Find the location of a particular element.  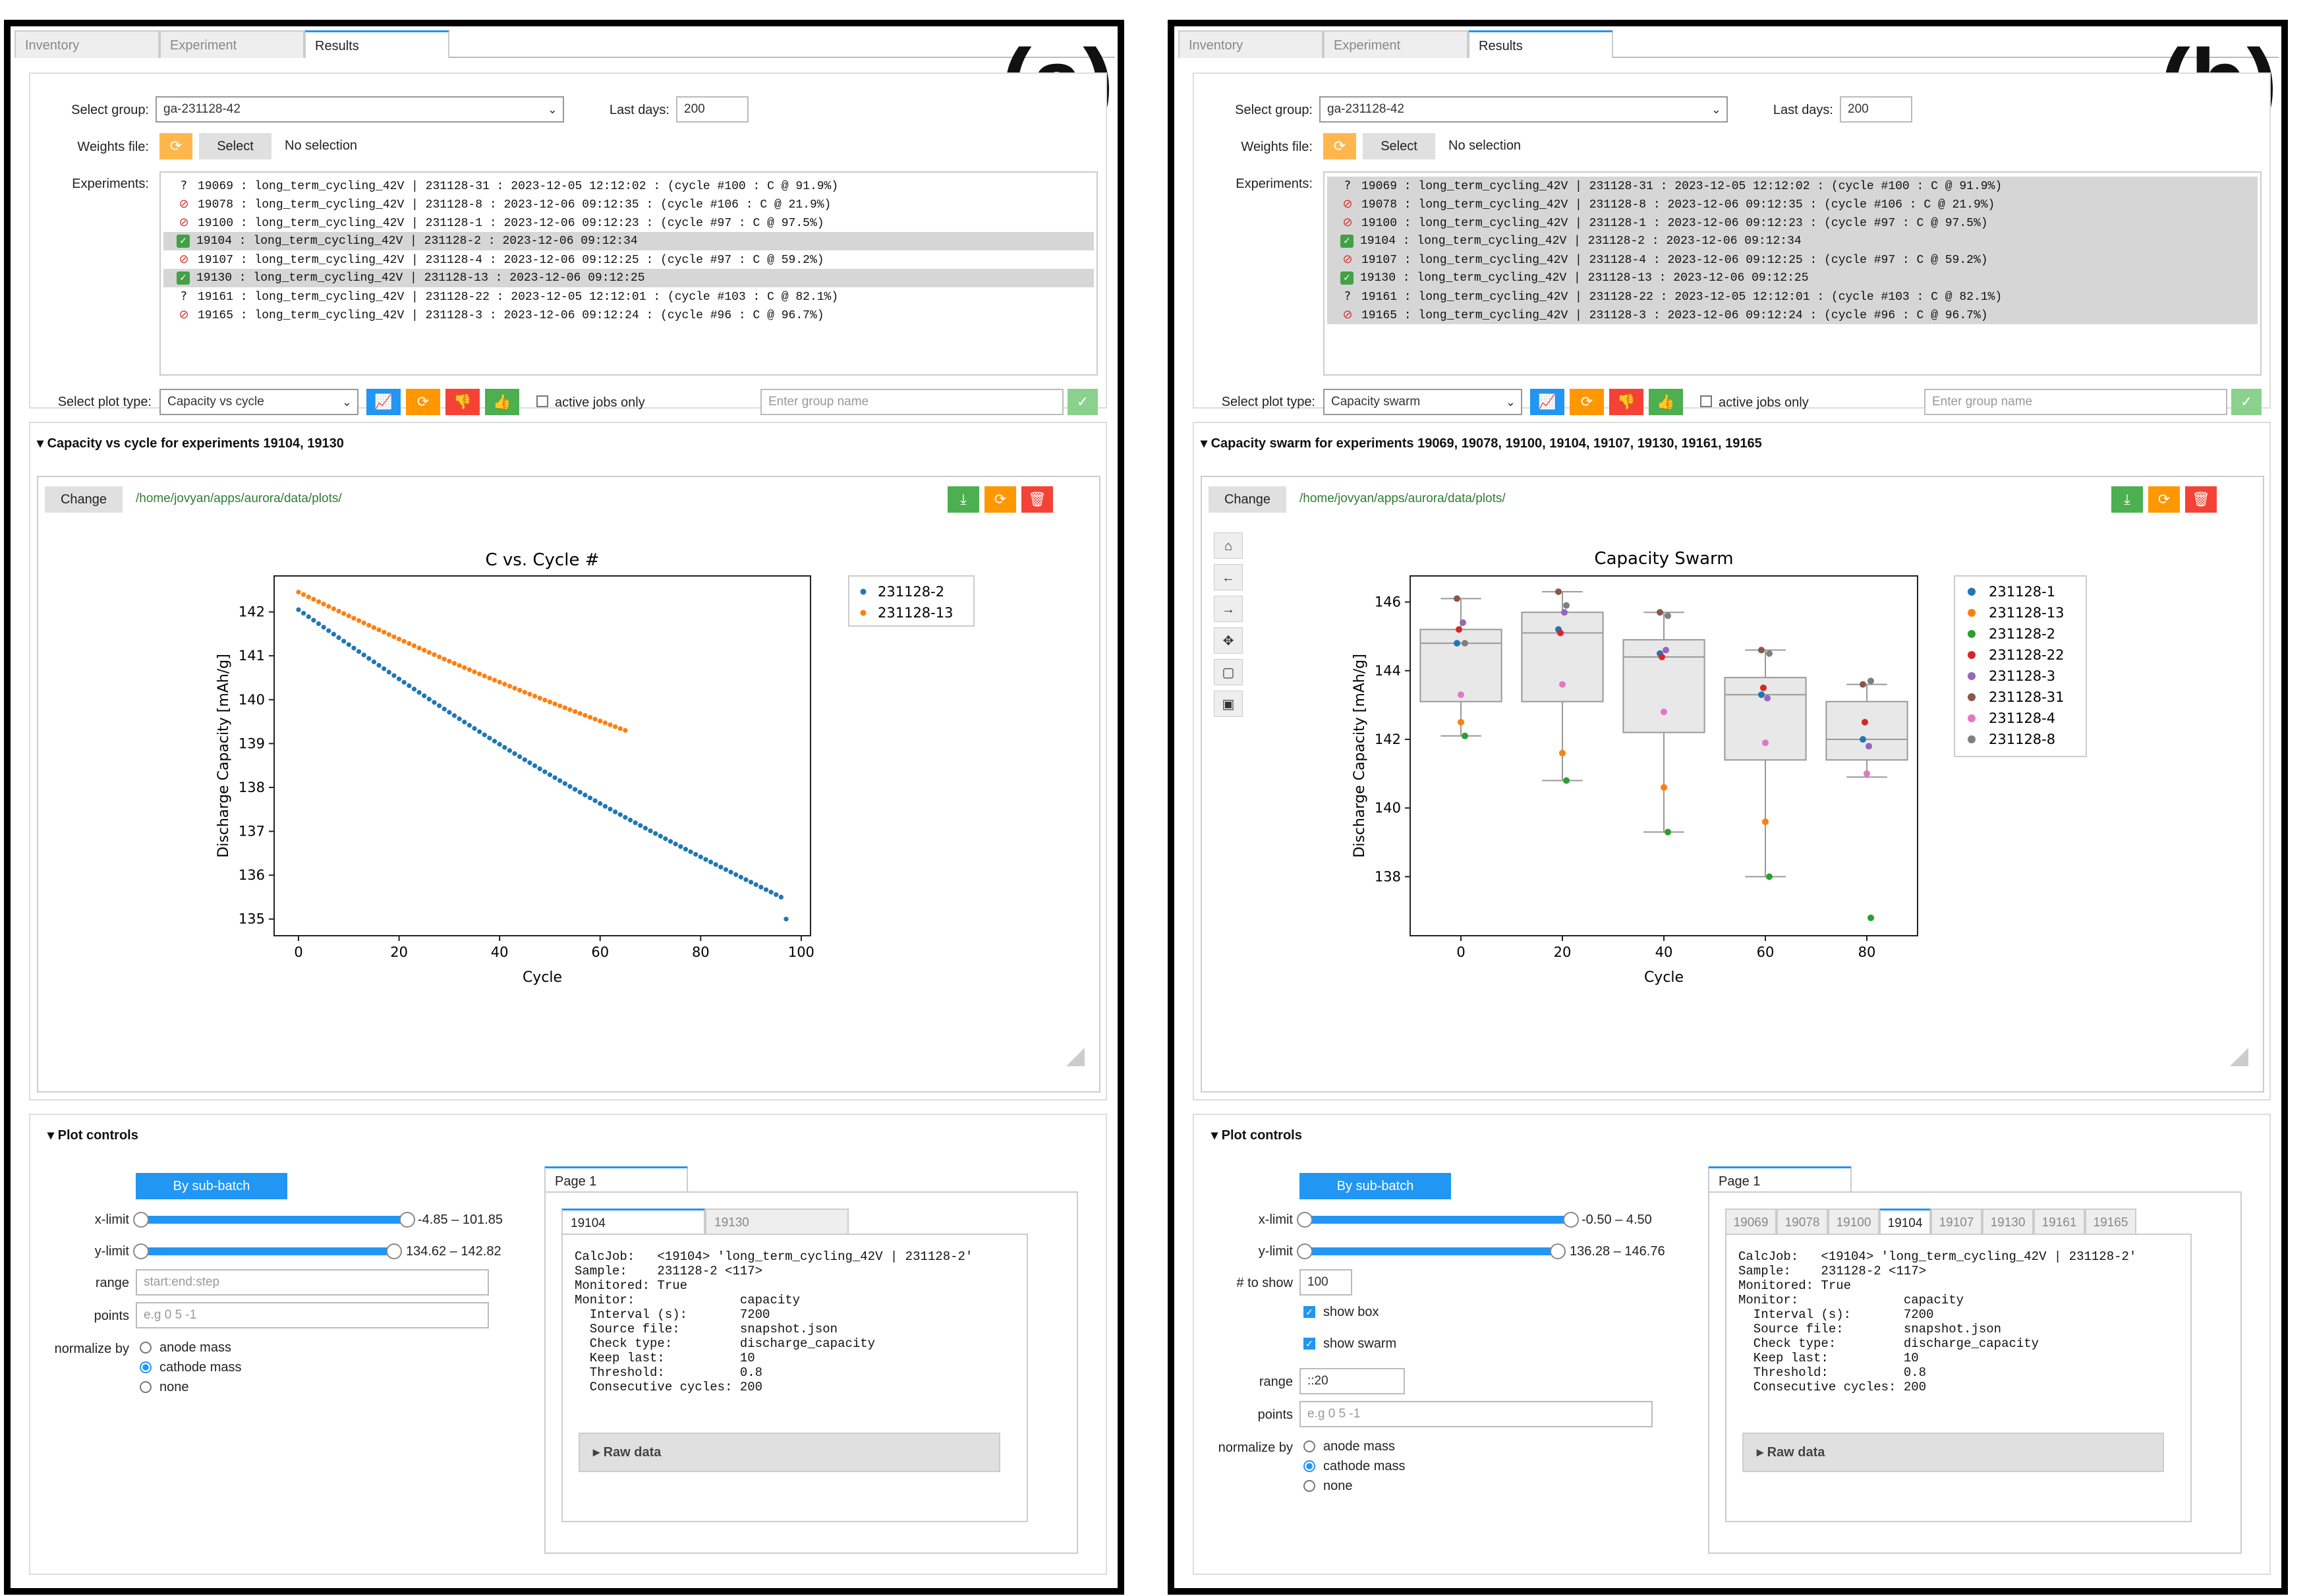

sub-tab-19100: 19100 is located at coordinates (1853, 1222).